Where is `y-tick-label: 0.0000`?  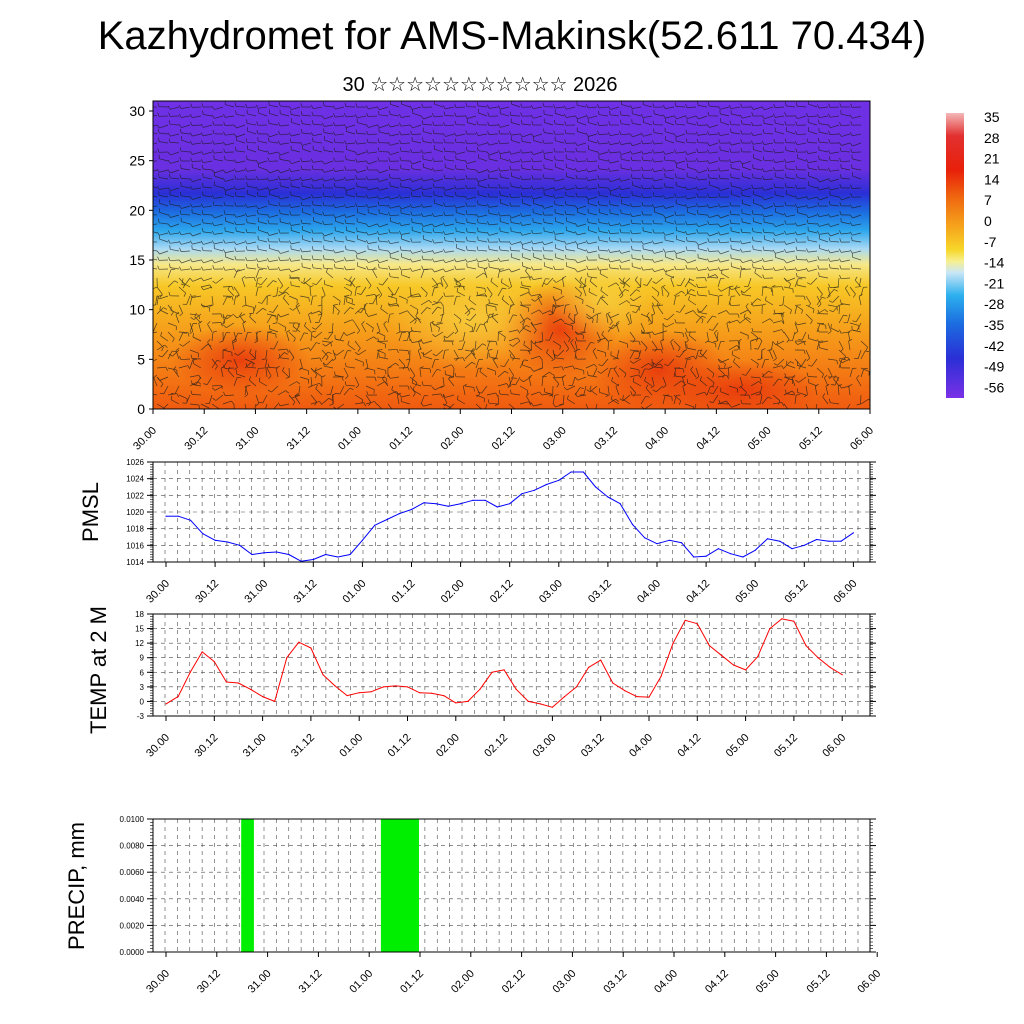 y-tick-label: 0.0000 is located at coordinates (132, 952).